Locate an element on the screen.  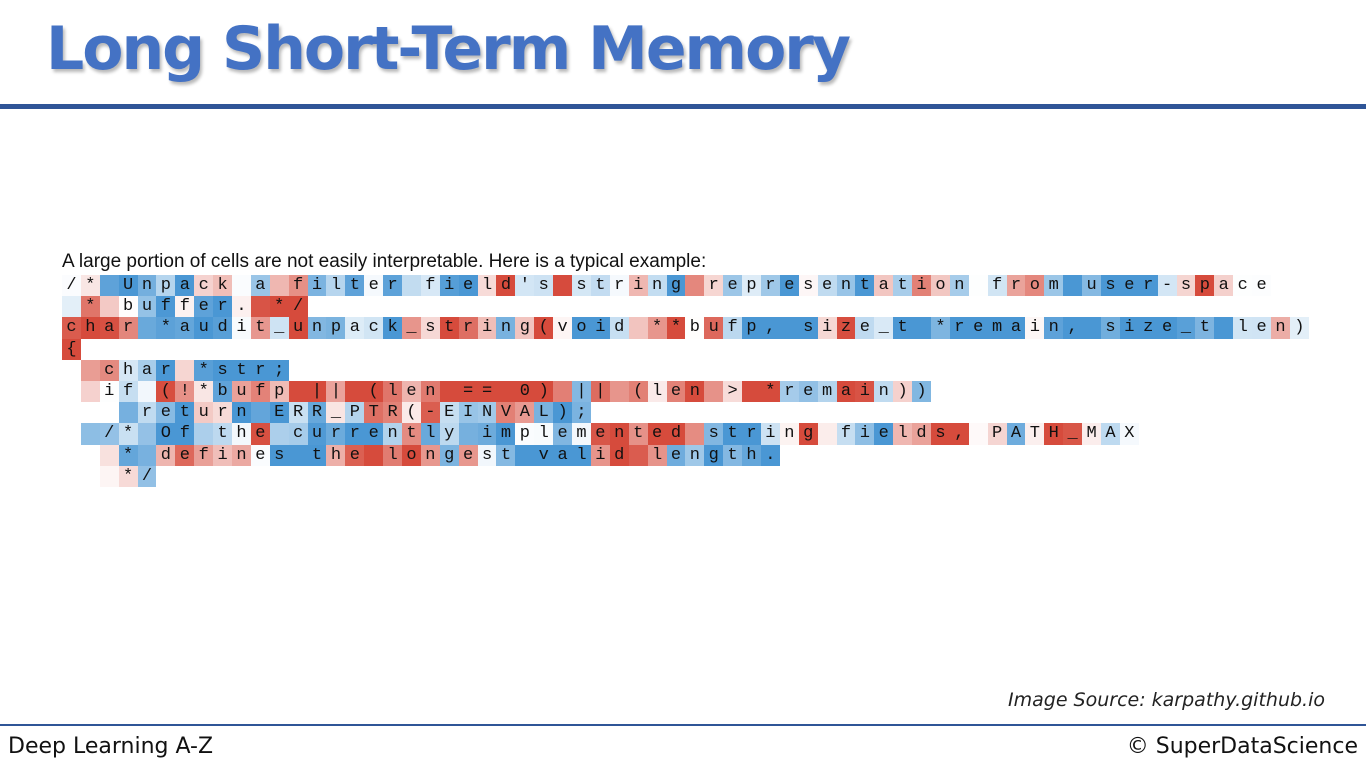
activation-cell: A is located at coordinates (1016, 434).